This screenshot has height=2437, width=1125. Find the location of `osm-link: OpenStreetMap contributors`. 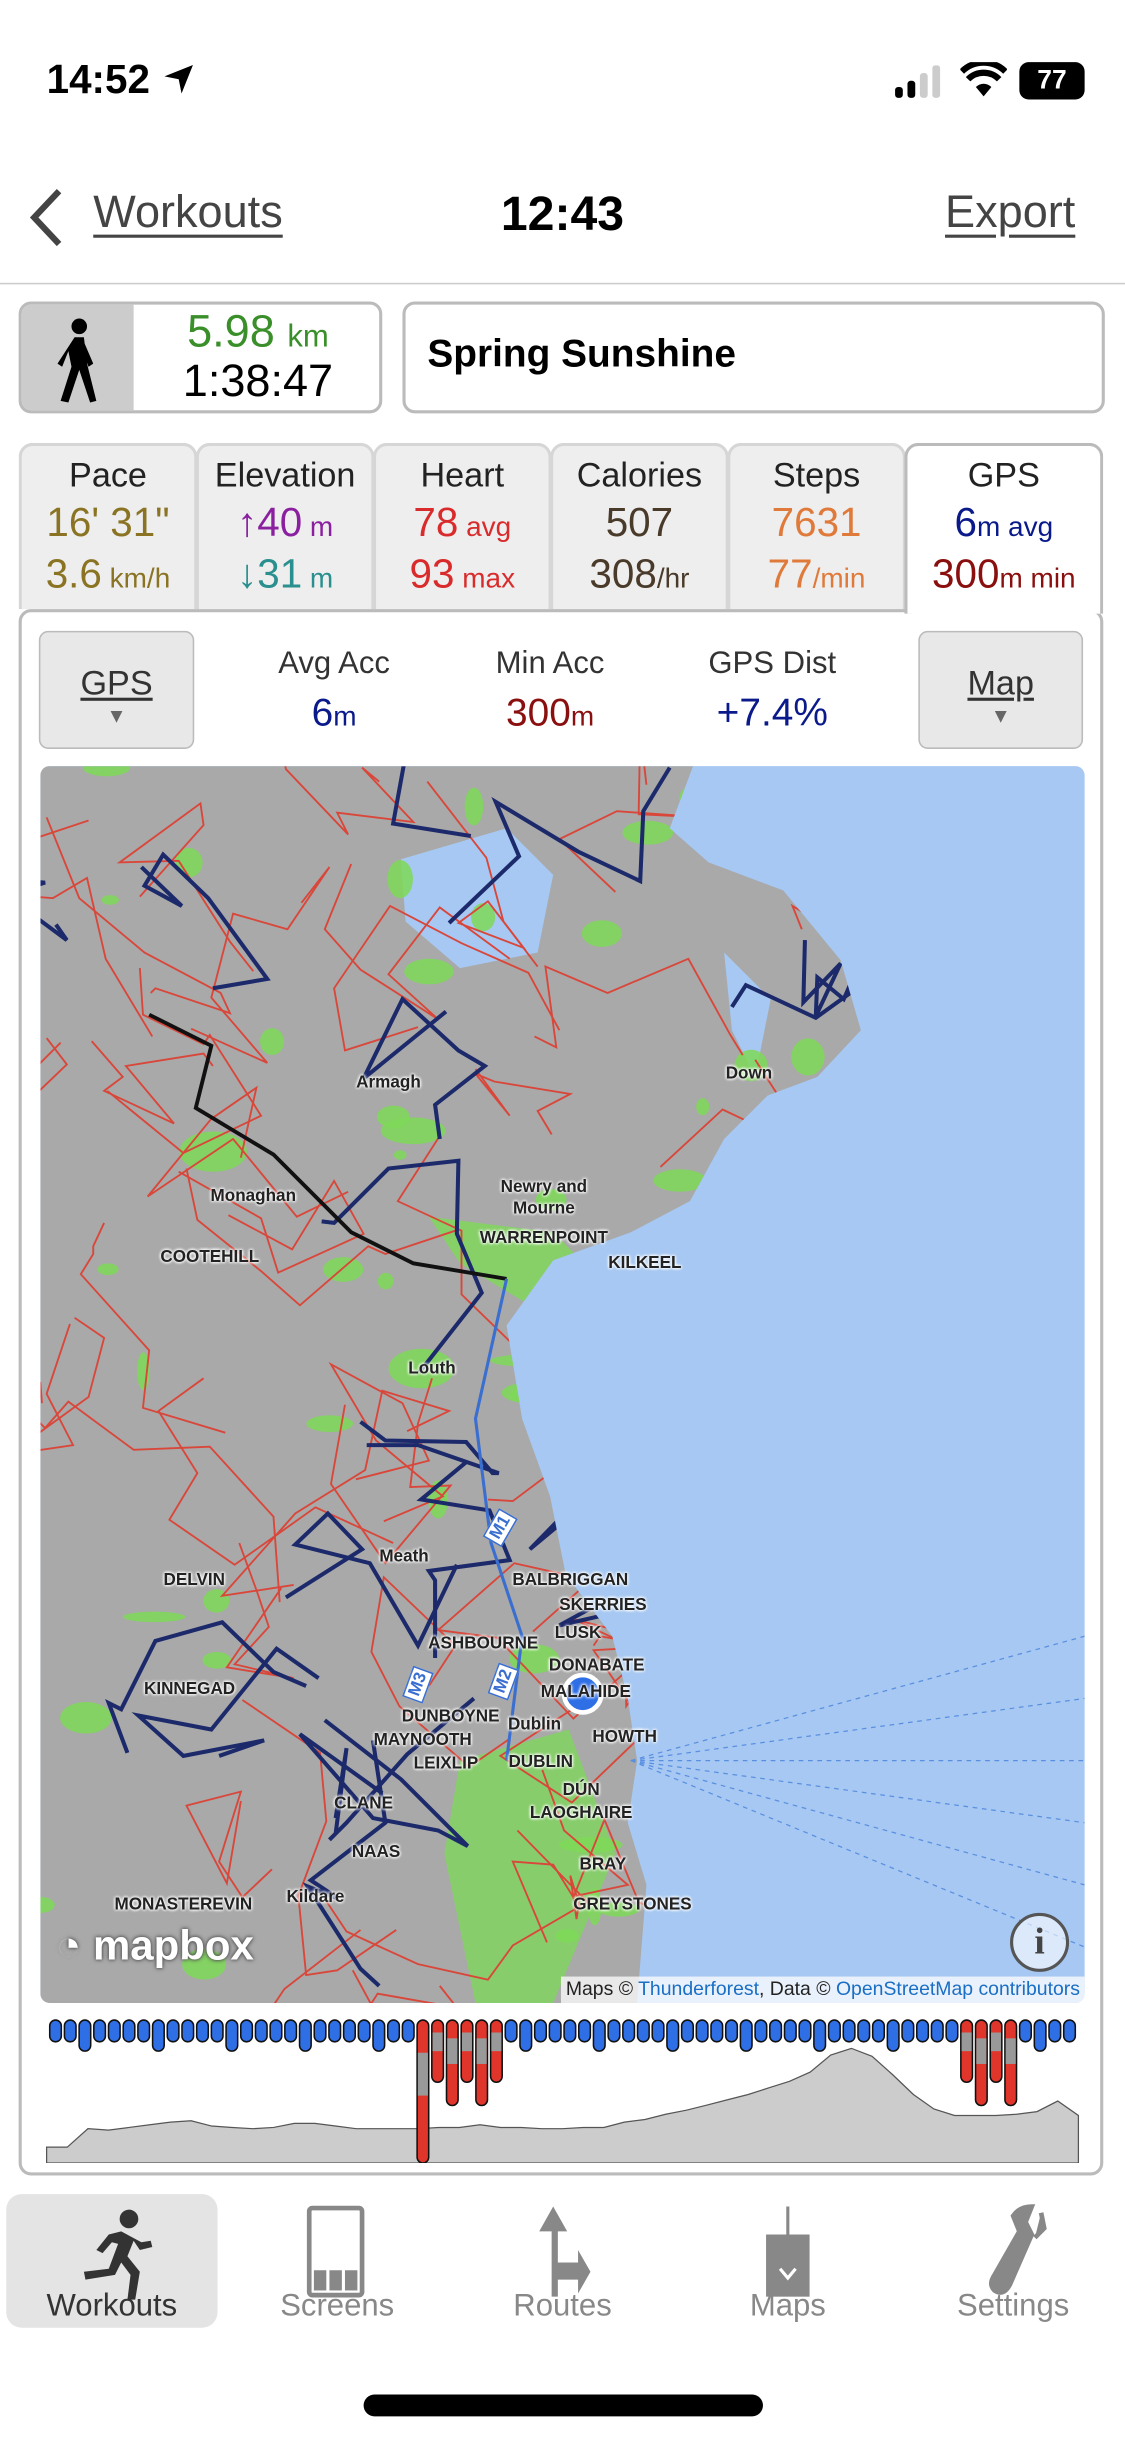

osm-link: OpenStreetMap contributors is located at coordinates (957, 1989).